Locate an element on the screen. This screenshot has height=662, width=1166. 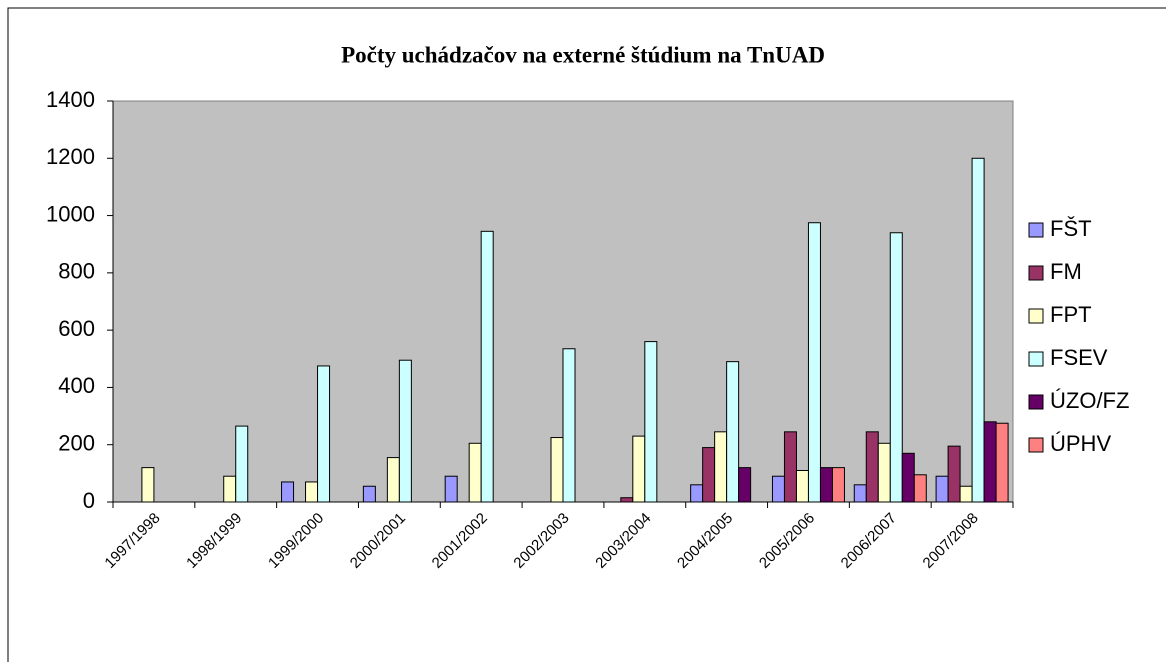
legend-label: FM is located at coordinates (1066, 271).